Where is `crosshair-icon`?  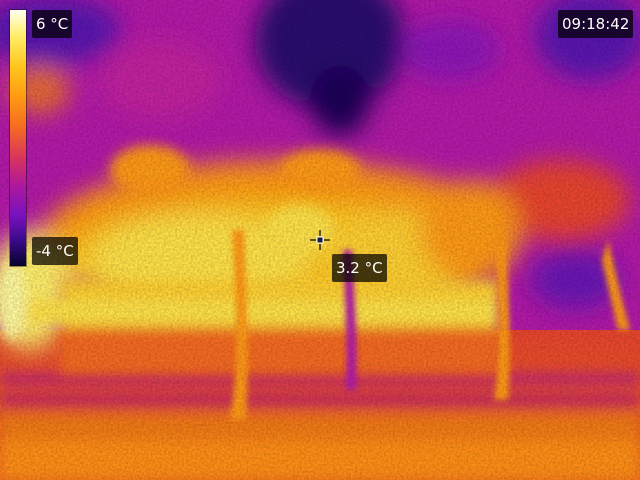 crosshair-icon is located at coordinates (320, 240).